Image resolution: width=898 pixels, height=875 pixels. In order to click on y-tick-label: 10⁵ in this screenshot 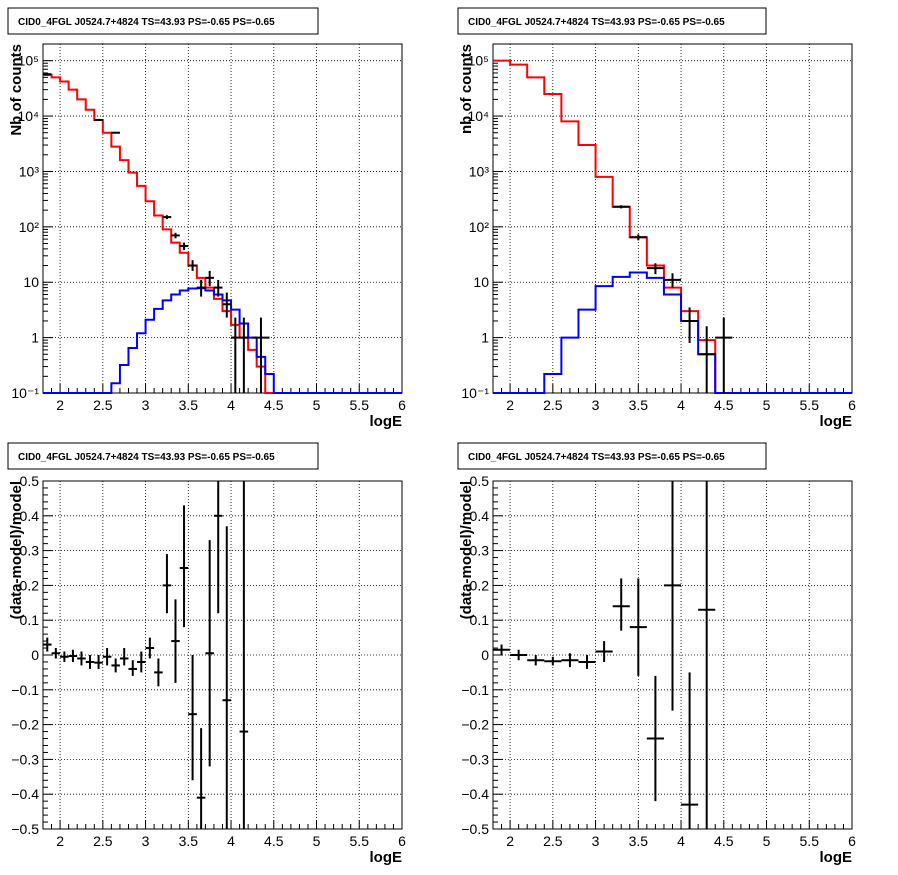, I will do `click(478, 61)`.